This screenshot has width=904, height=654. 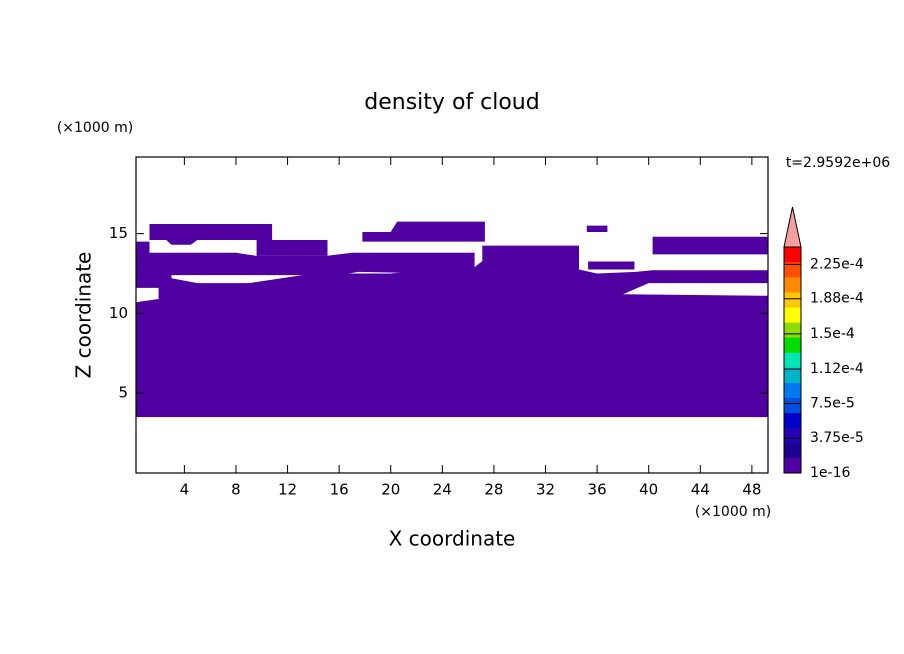 I want to click on colorbar-label: 1e-16, so click(x=830, y=473).